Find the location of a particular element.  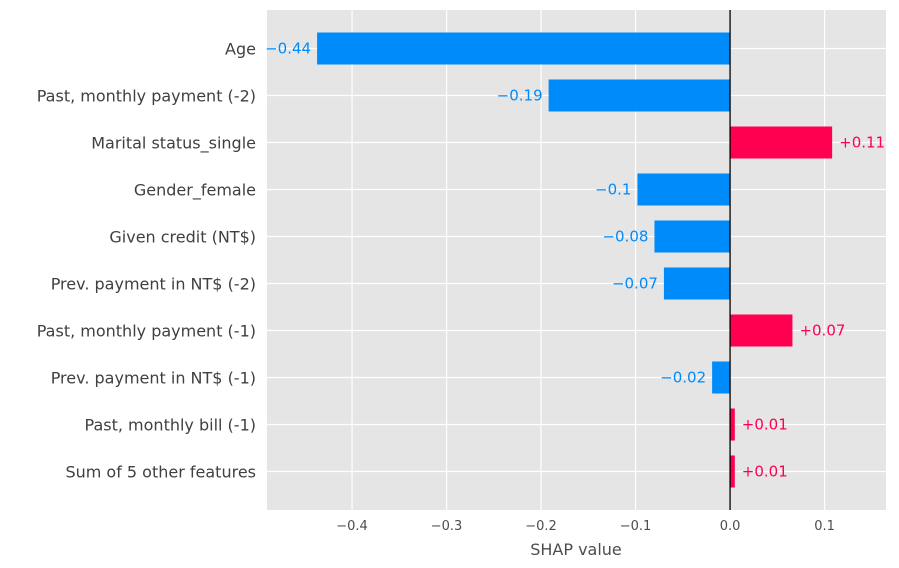

bar-value-label: −0.19 is located at coordinates (520, 96).